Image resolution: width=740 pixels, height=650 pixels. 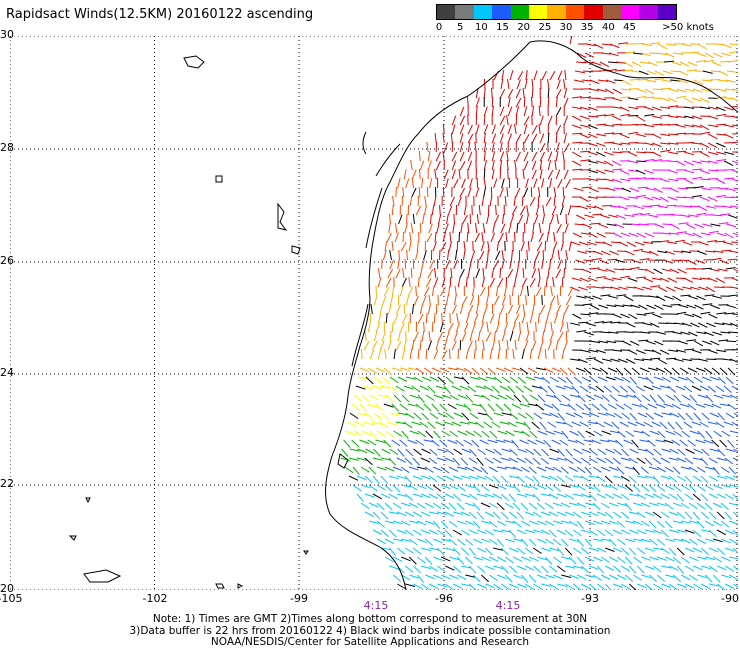 I want to click on legend-swatch, so click(x=519, y=12).